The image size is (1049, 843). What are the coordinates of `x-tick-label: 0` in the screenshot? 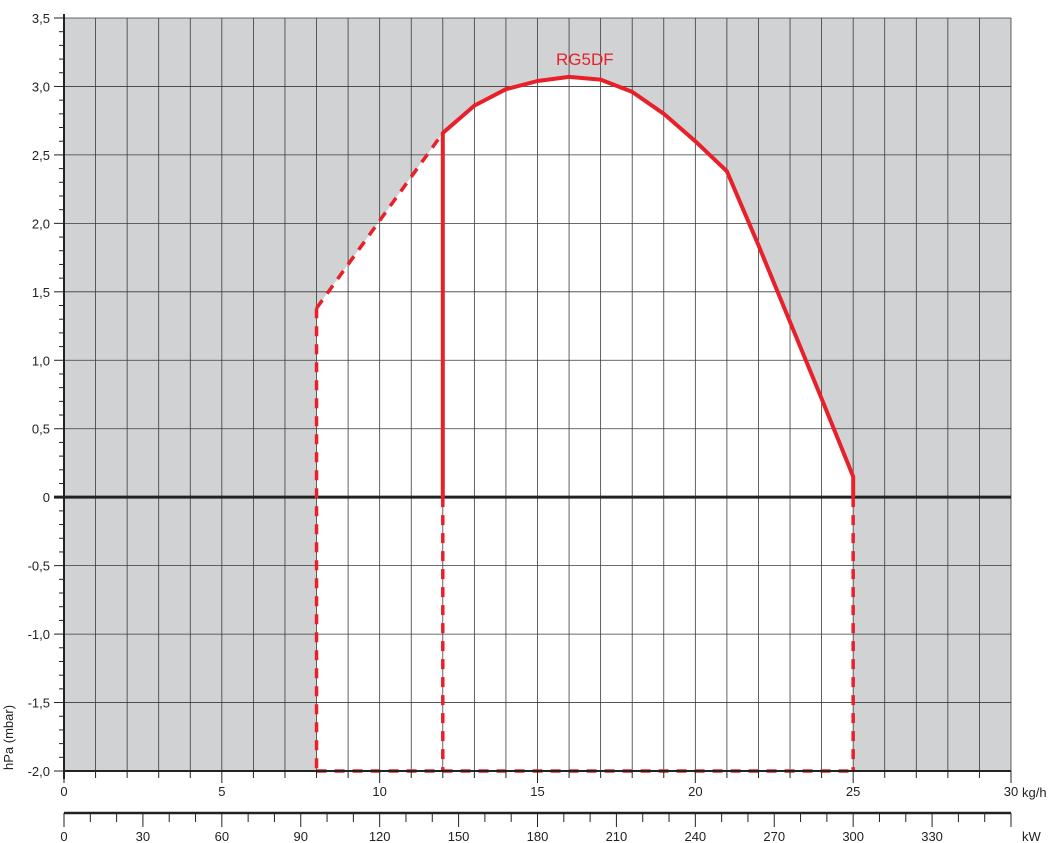 It's located at (63, 791).